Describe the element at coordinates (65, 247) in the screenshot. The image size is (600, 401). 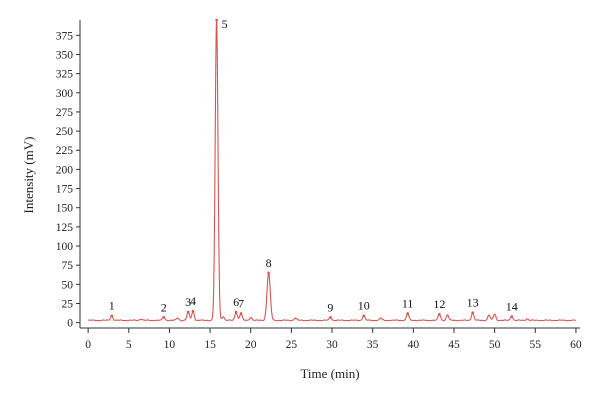
I see `y-tick-label: 100` at that location.